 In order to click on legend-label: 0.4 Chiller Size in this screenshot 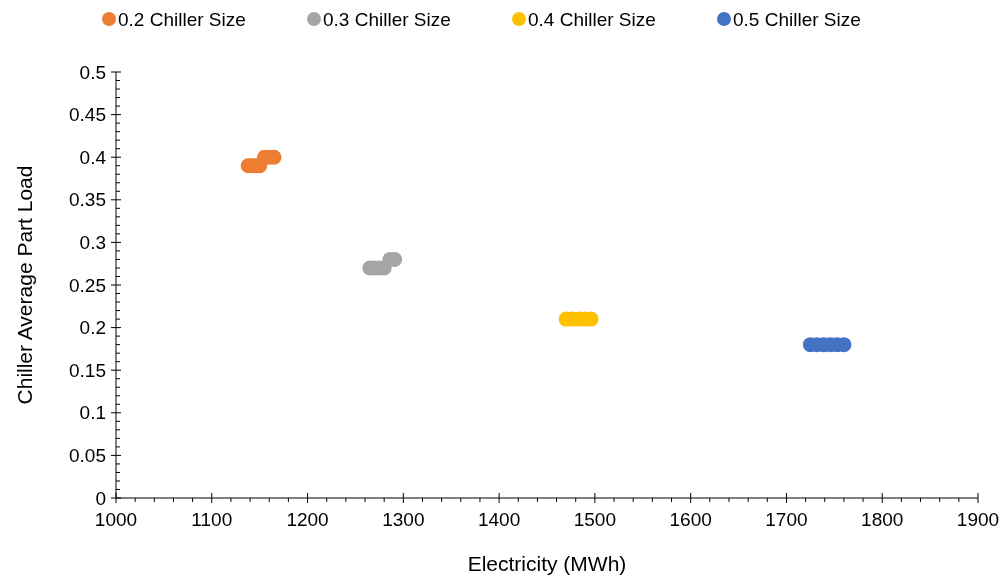, I will do `click(592, 19)`.